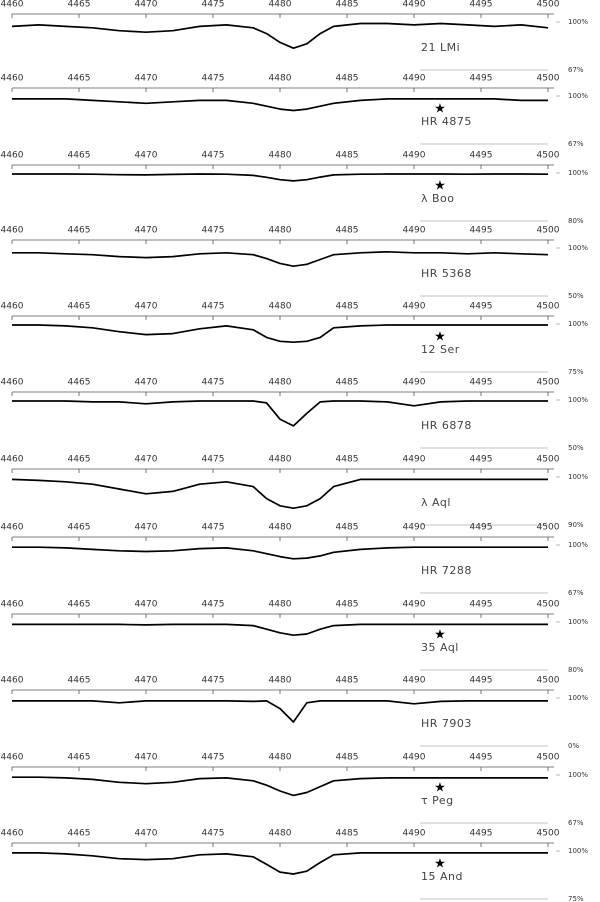  What do you see at coordinates (438, 198) in the screenshot?
I see `star-name: λ Boo` at bounding box center [438, 198].